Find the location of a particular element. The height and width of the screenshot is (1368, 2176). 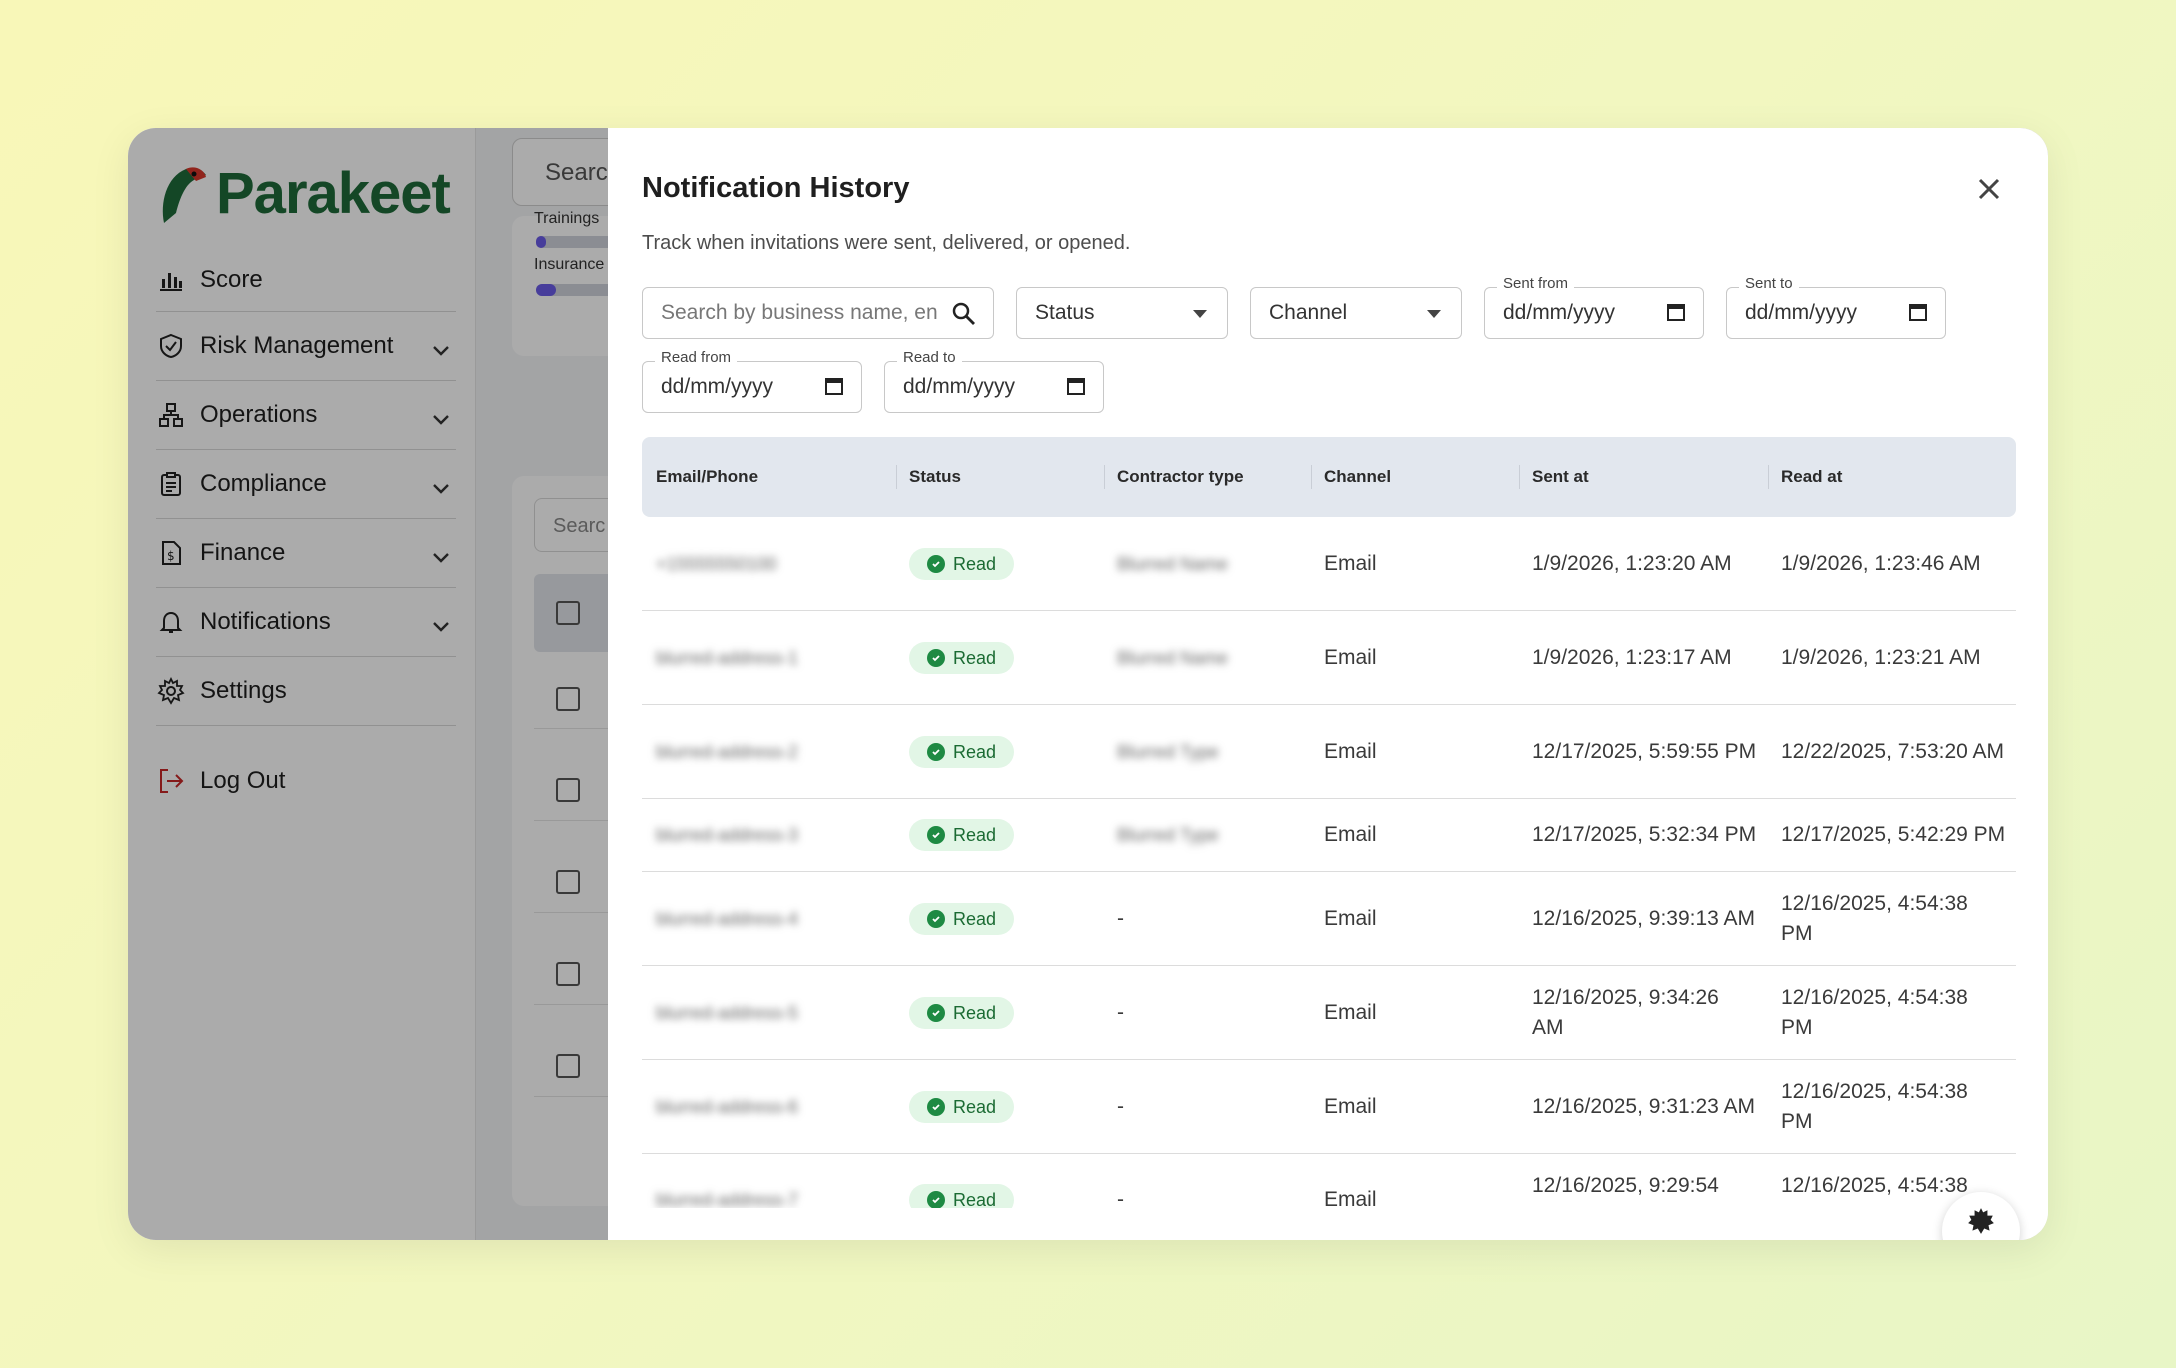

column-header-channel: Channel is located at coordinates (1358, 476).